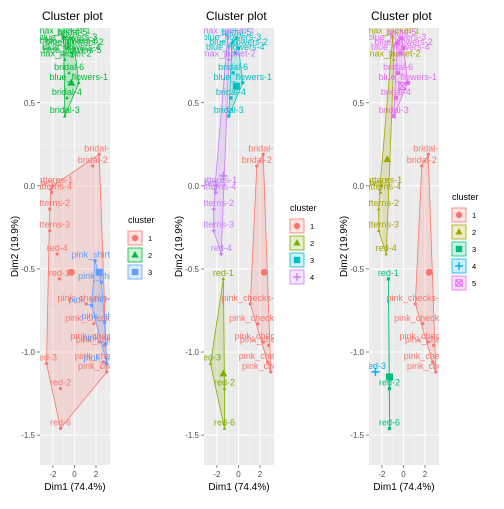 Image resolution: width=504 pixels, height=509 pixels. I want to click on point-label: blue_flowers-2, so click(403, 42).